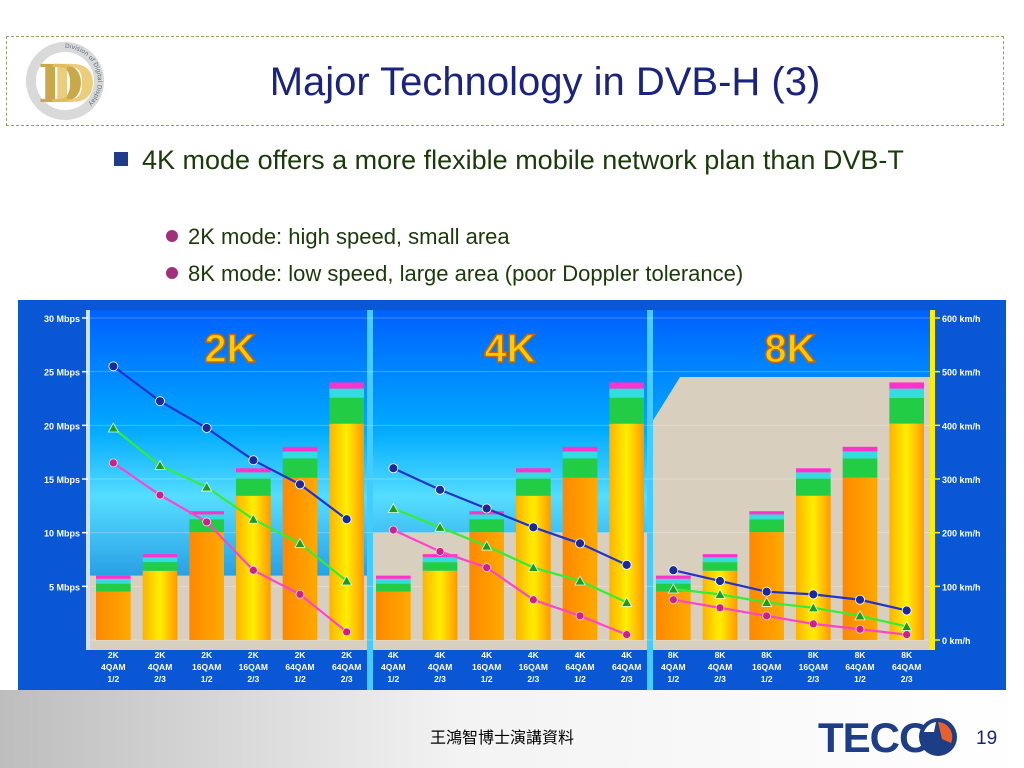 This screenshot has height=768, width=1024. I want to click on panel-title: 8K, so click(789, 349).